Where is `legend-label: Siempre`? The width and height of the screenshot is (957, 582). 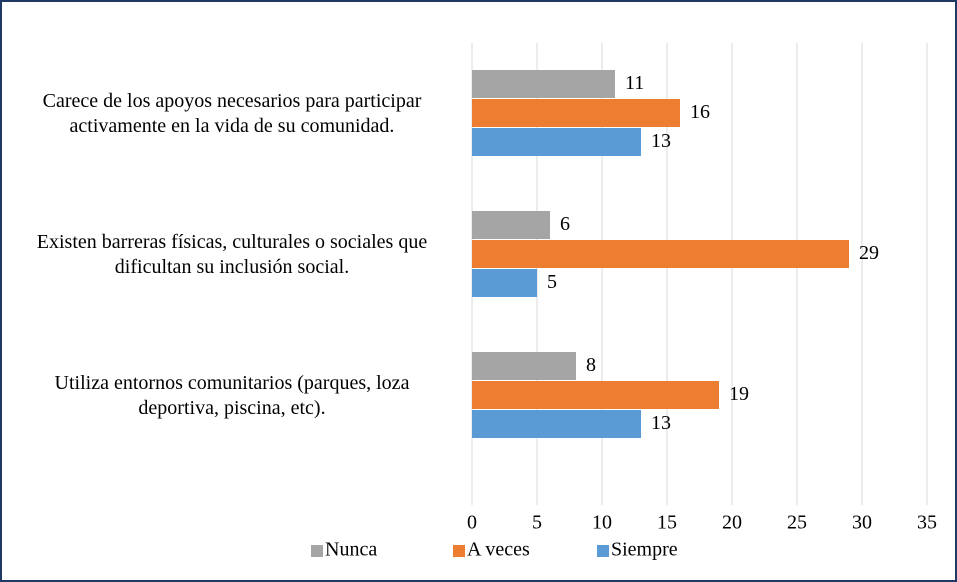 legend-label: Siempre is located at coordinates (644, 550).